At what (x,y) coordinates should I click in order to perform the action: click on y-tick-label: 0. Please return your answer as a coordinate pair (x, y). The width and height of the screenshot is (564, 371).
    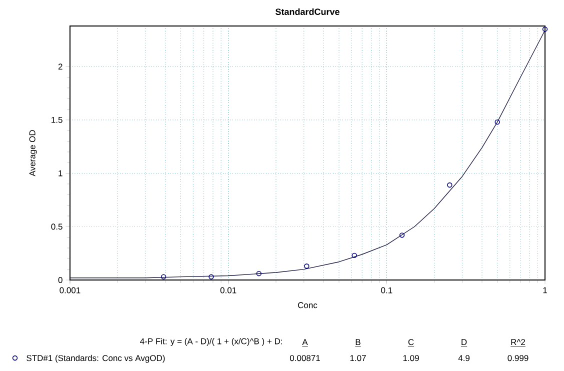
    Looking at the image, I should click on (60, 280).